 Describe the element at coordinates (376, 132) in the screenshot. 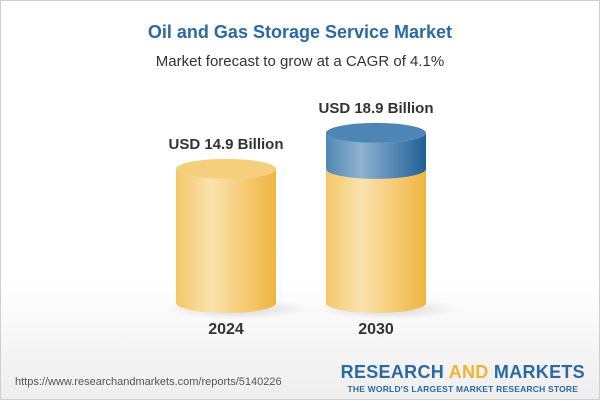

I see `cylinder-top-2030` at that location.